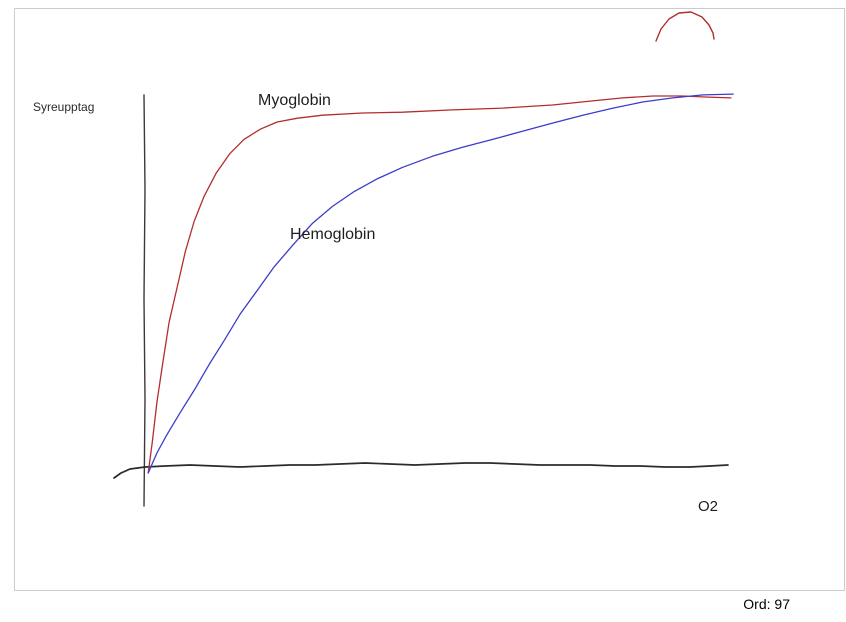 The height and width of the screenshot is (622, 846). Describe the element at coordinates (766, 604) in the screenshot. I see `word-count: Ord: 97` at that location.